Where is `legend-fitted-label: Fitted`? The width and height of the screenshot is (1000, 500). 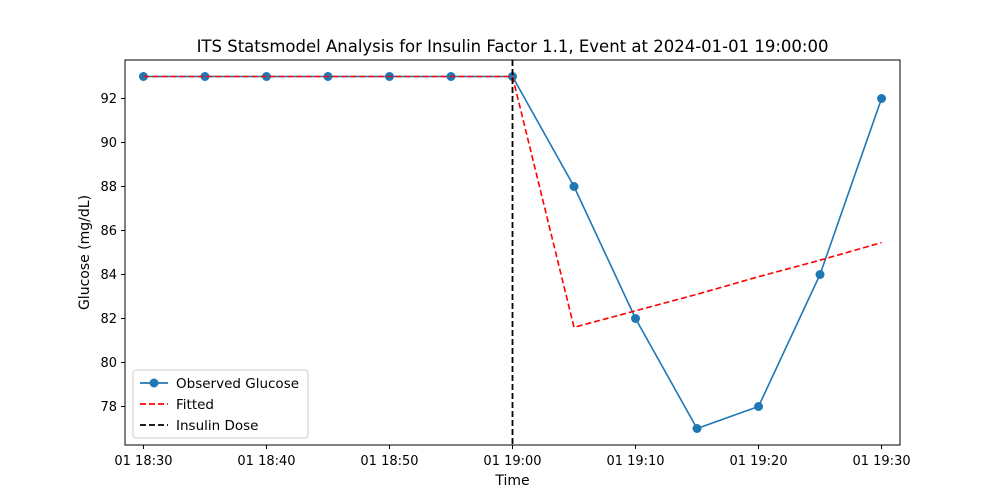 legend-fitted-label: Fitted is located at coordinates (195, 405).